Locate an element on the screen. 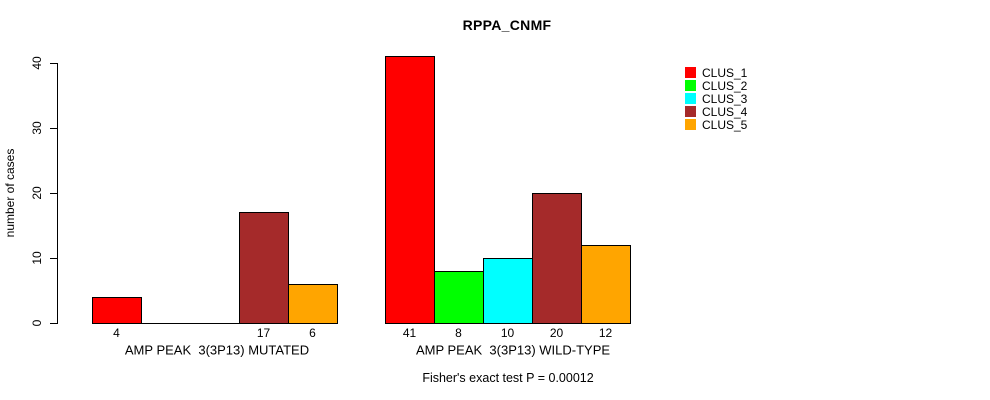  legend-label: CLUS_2 is located at coordinates (725, 85).